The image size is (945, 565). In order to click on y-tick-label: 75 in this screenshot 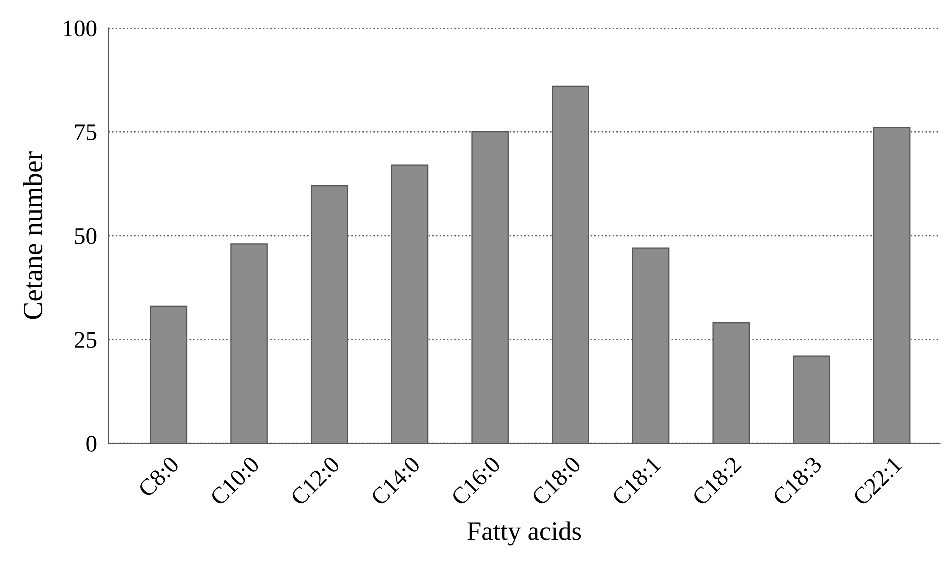, I will do `click(86, 132)`.